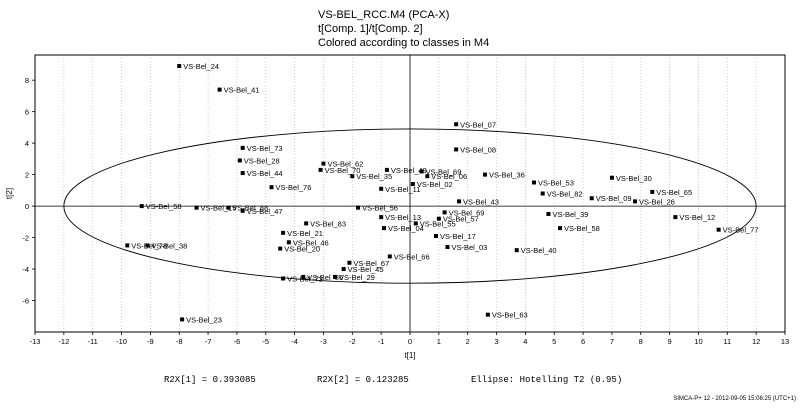 Image resolution: width=800 pixels, height=410 pixels. What do you see at coordinates (756, 341) in the screenshot?
I see `x-tick-label: 12` at bounding box center [756, 341].